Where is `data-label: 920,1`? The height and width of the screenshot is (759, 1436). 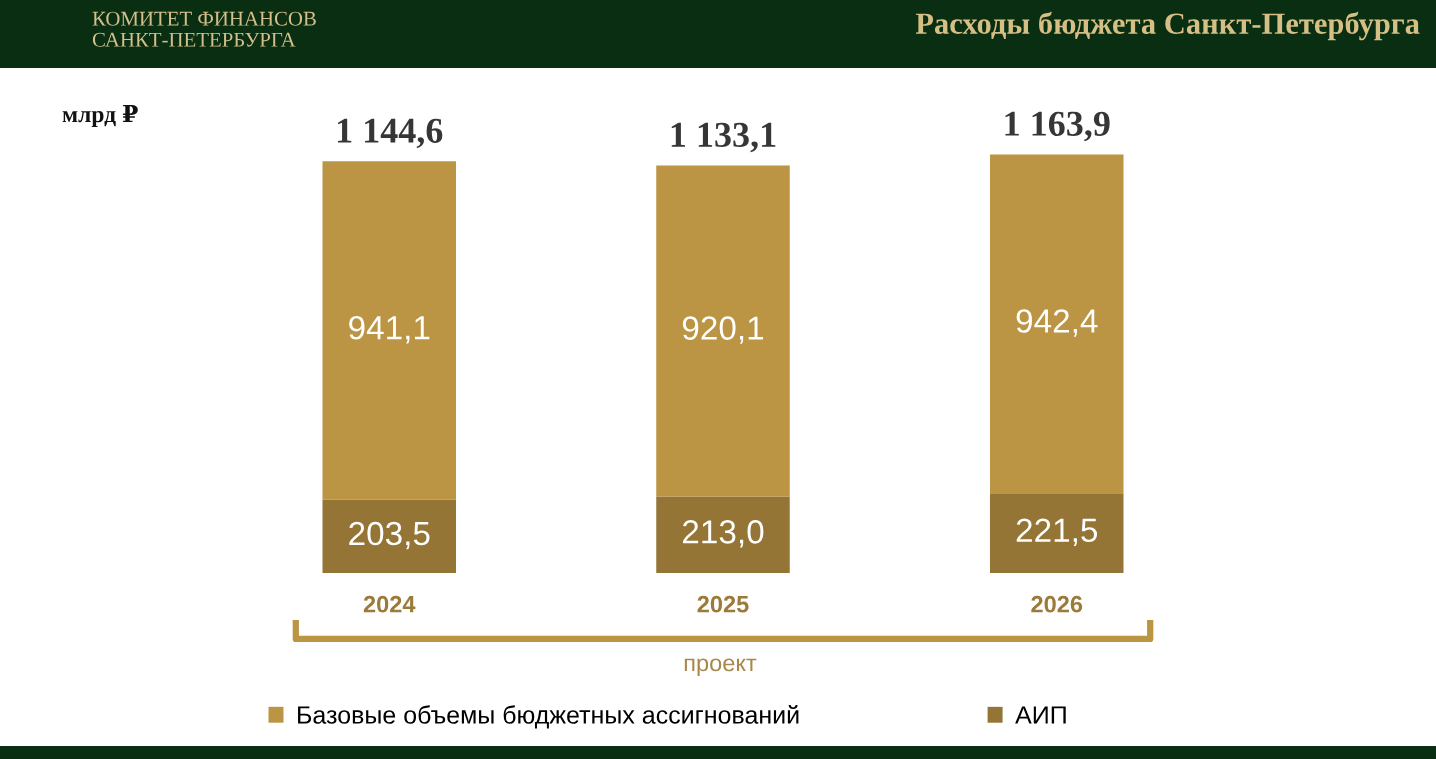
data-label: 920,1 is located at coordinates (723, 330).